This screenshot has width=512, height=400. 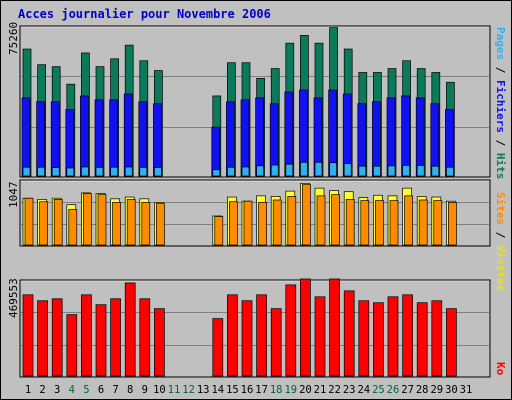 What do you see at coordinates (13, 195) in the screenshot?
I see `visits-panel-ymax: 1047` at bounding box center [13, 195].